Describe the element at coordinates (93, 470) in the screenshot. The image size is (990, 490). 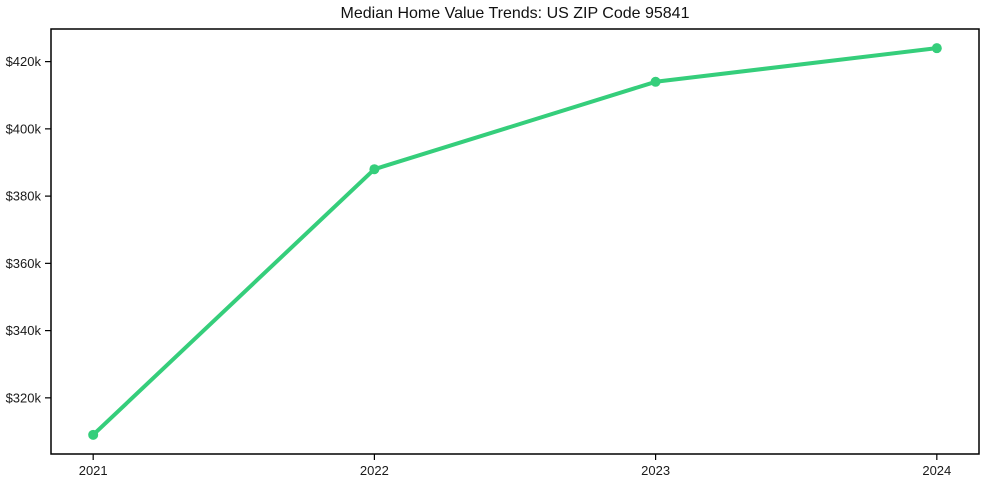
I see `x-tick-label: 2021` at that location.